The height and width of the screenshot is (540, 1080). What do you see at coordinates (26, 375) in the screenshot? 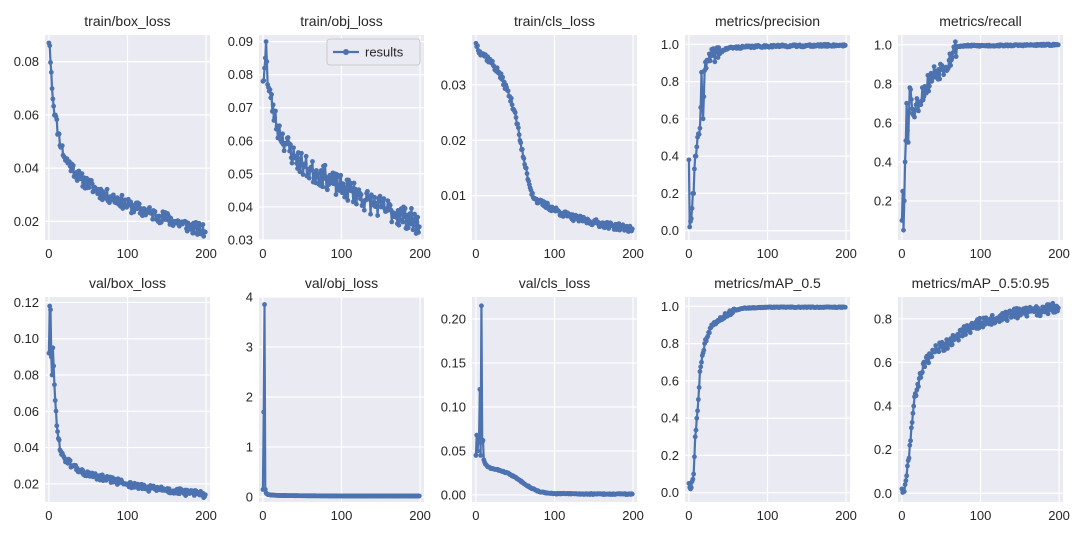
I see `y-tick-label: 0.08` at bounding box center [26, 375].